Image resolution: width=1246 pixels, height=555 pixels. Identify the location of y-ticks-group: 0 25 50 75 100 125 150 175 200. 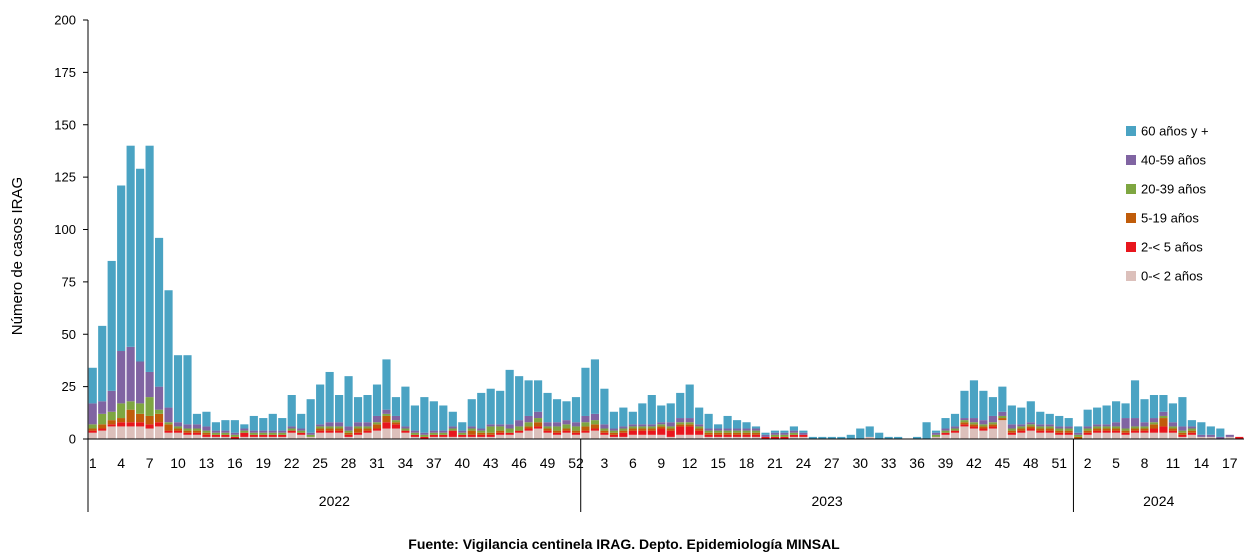
(71, 230).